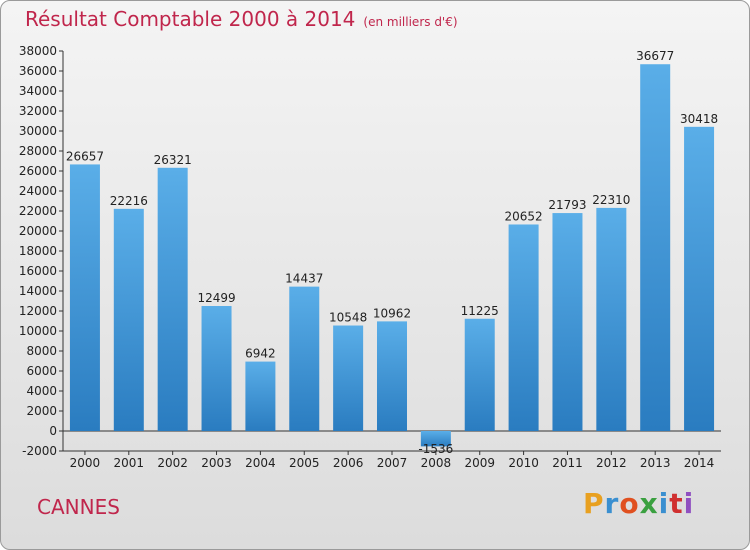  What do you see at coordinates (612, 503) in the screenshot?
I see `logo-letter: r` at bounding box center [612, 503].